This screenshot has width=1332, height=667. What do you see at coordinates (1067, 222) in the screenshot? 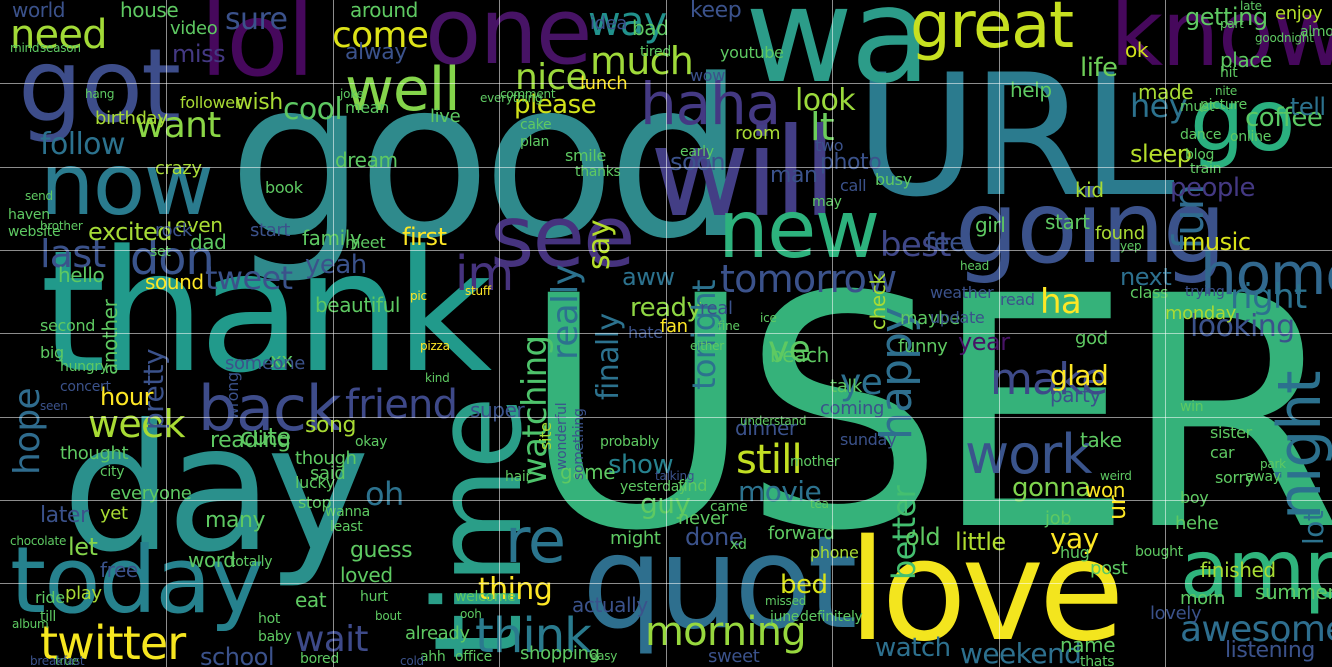
I see `word-post: start` at bounding box center [1067, 222].